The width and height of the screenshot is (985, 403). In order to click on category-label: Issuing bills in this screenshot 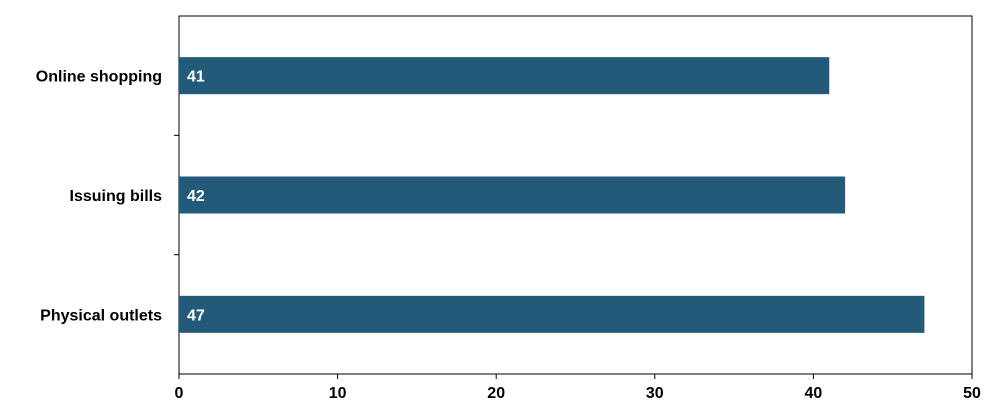, I will do `click(116, 196)`.